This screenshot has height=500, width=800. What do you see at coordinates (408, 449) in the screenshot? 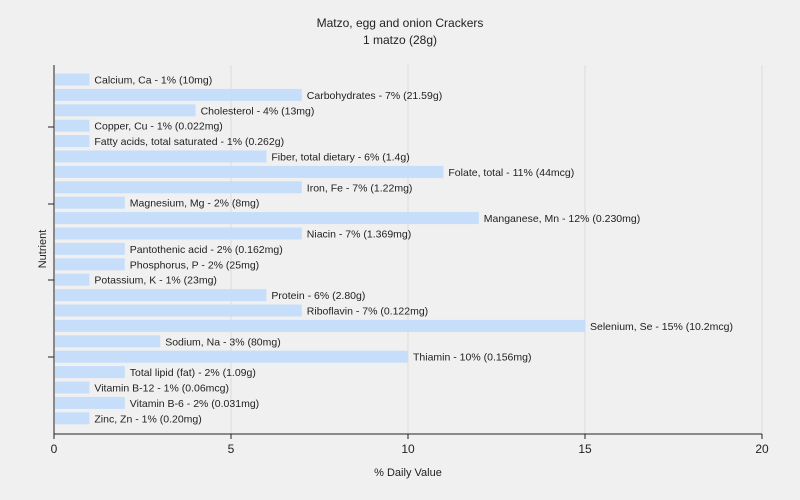
I see `x-tick-label: 10` at bounding box center [408, 449].